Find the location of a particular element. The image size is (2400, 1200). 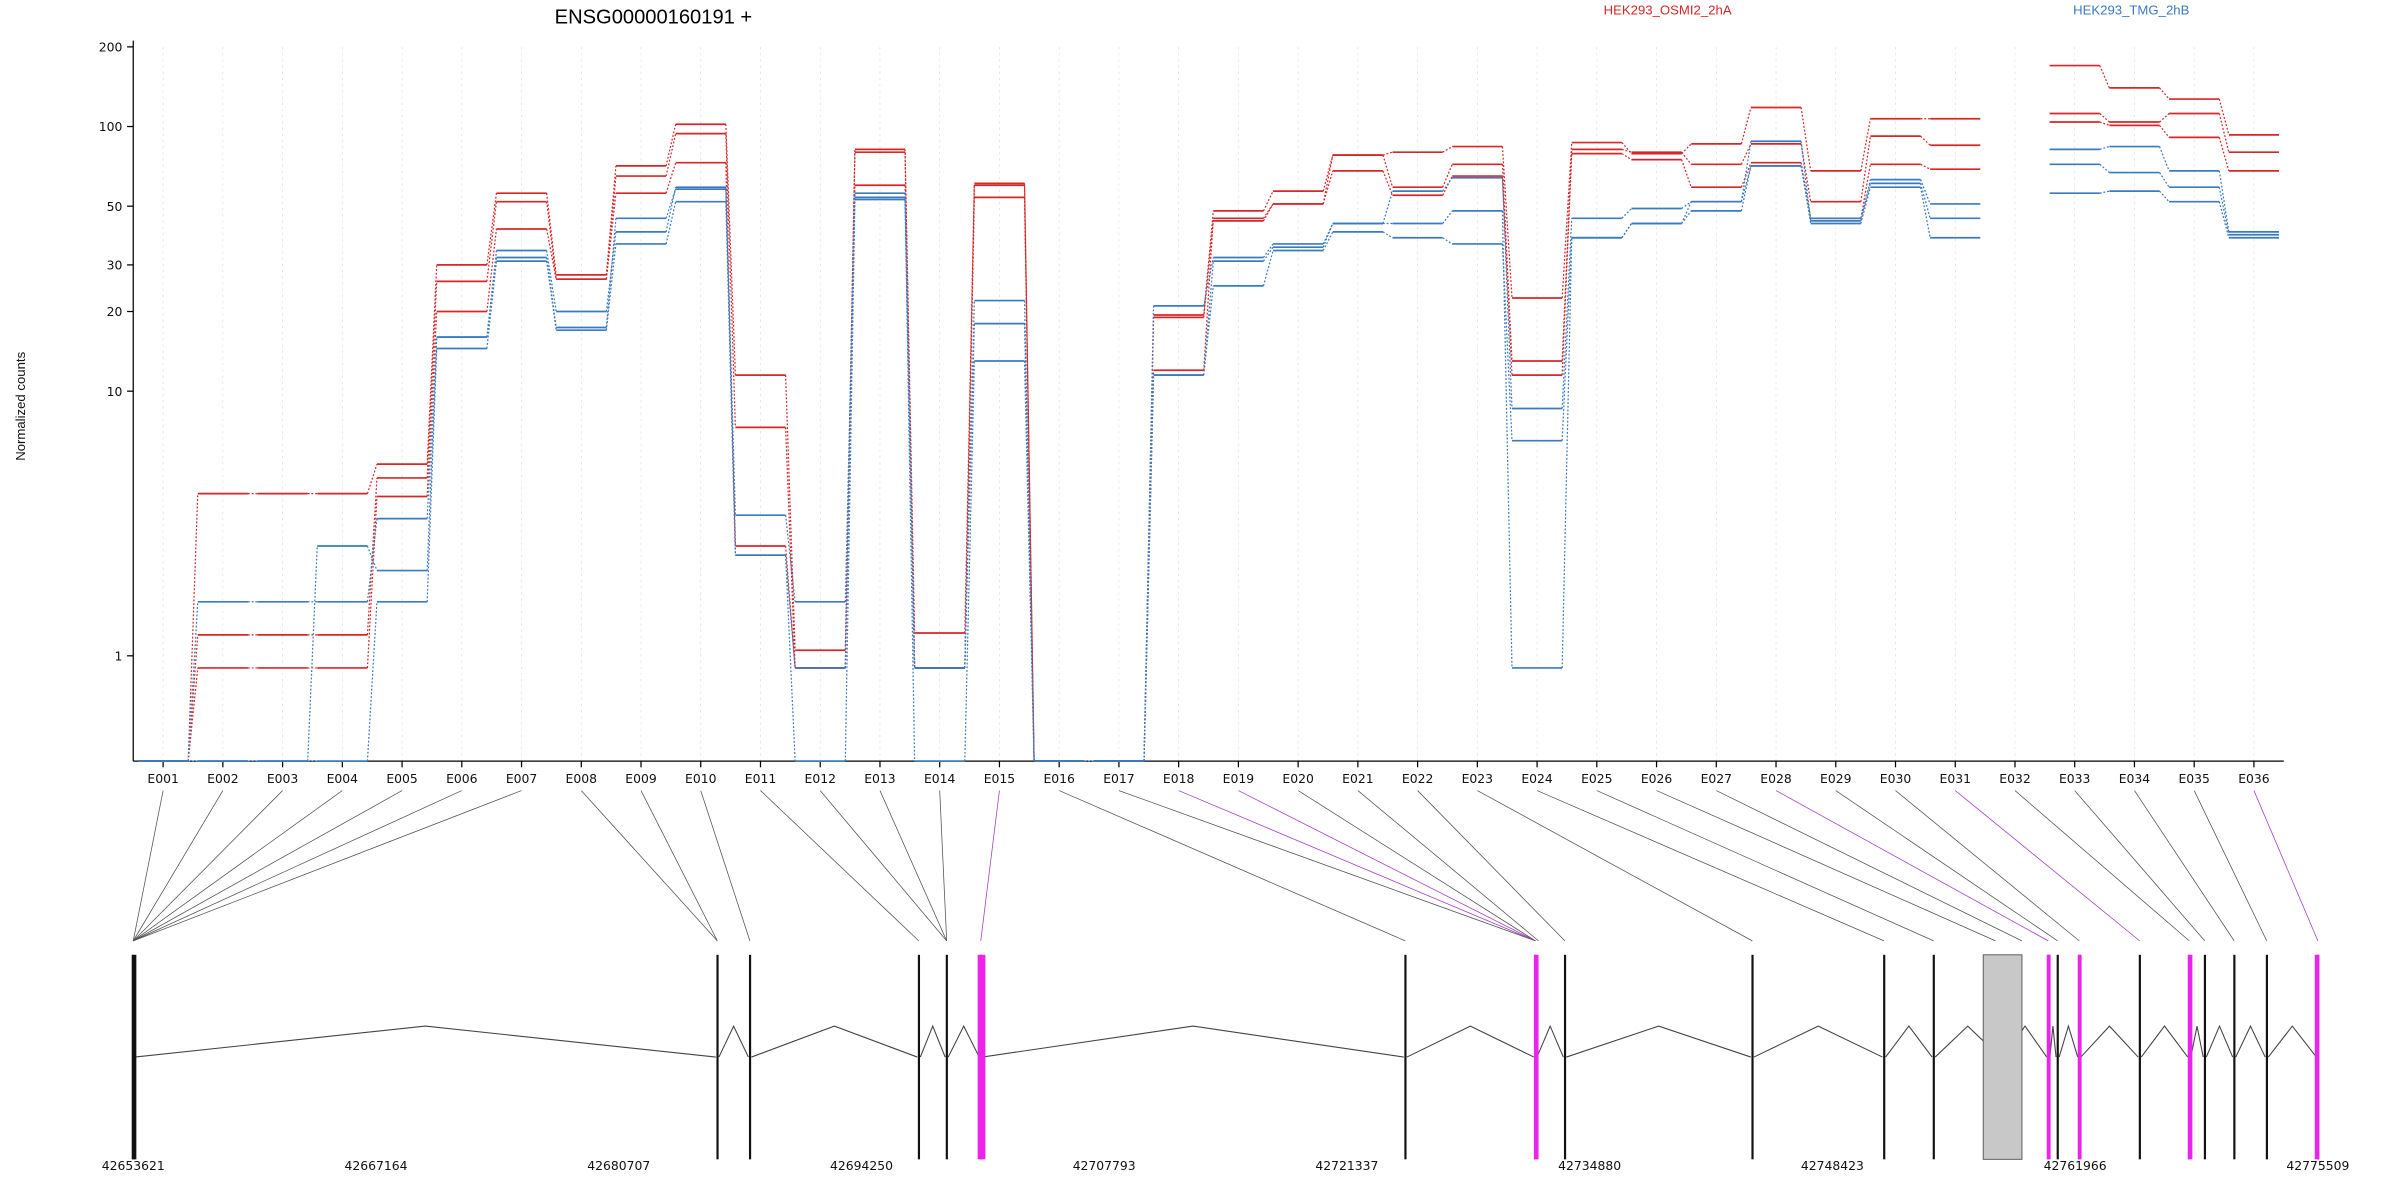

connector-E005 is located at coordinates (268, 866).